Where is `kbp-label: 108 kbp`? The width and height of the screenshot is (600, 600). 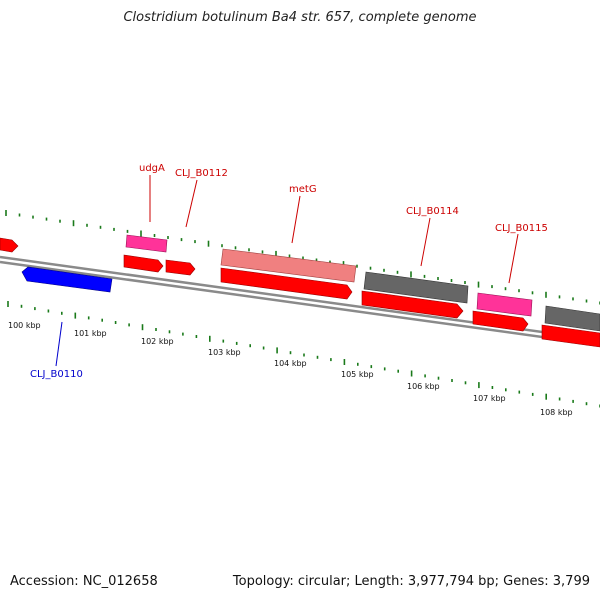
kbp-label: 108 kbp is located at coordinates (556, 412).